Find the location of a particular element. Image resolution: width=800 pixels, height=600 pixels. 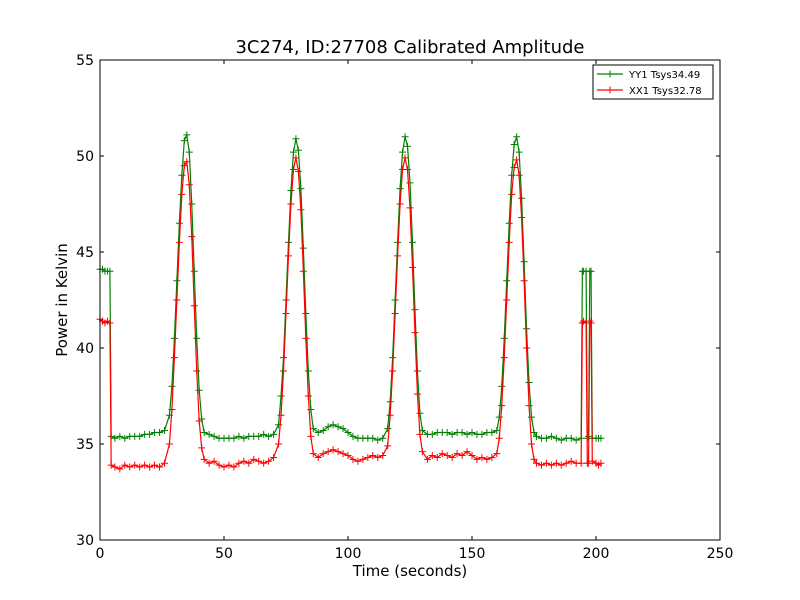

y-tick-label: 35 is located at coordinates (85, 445).